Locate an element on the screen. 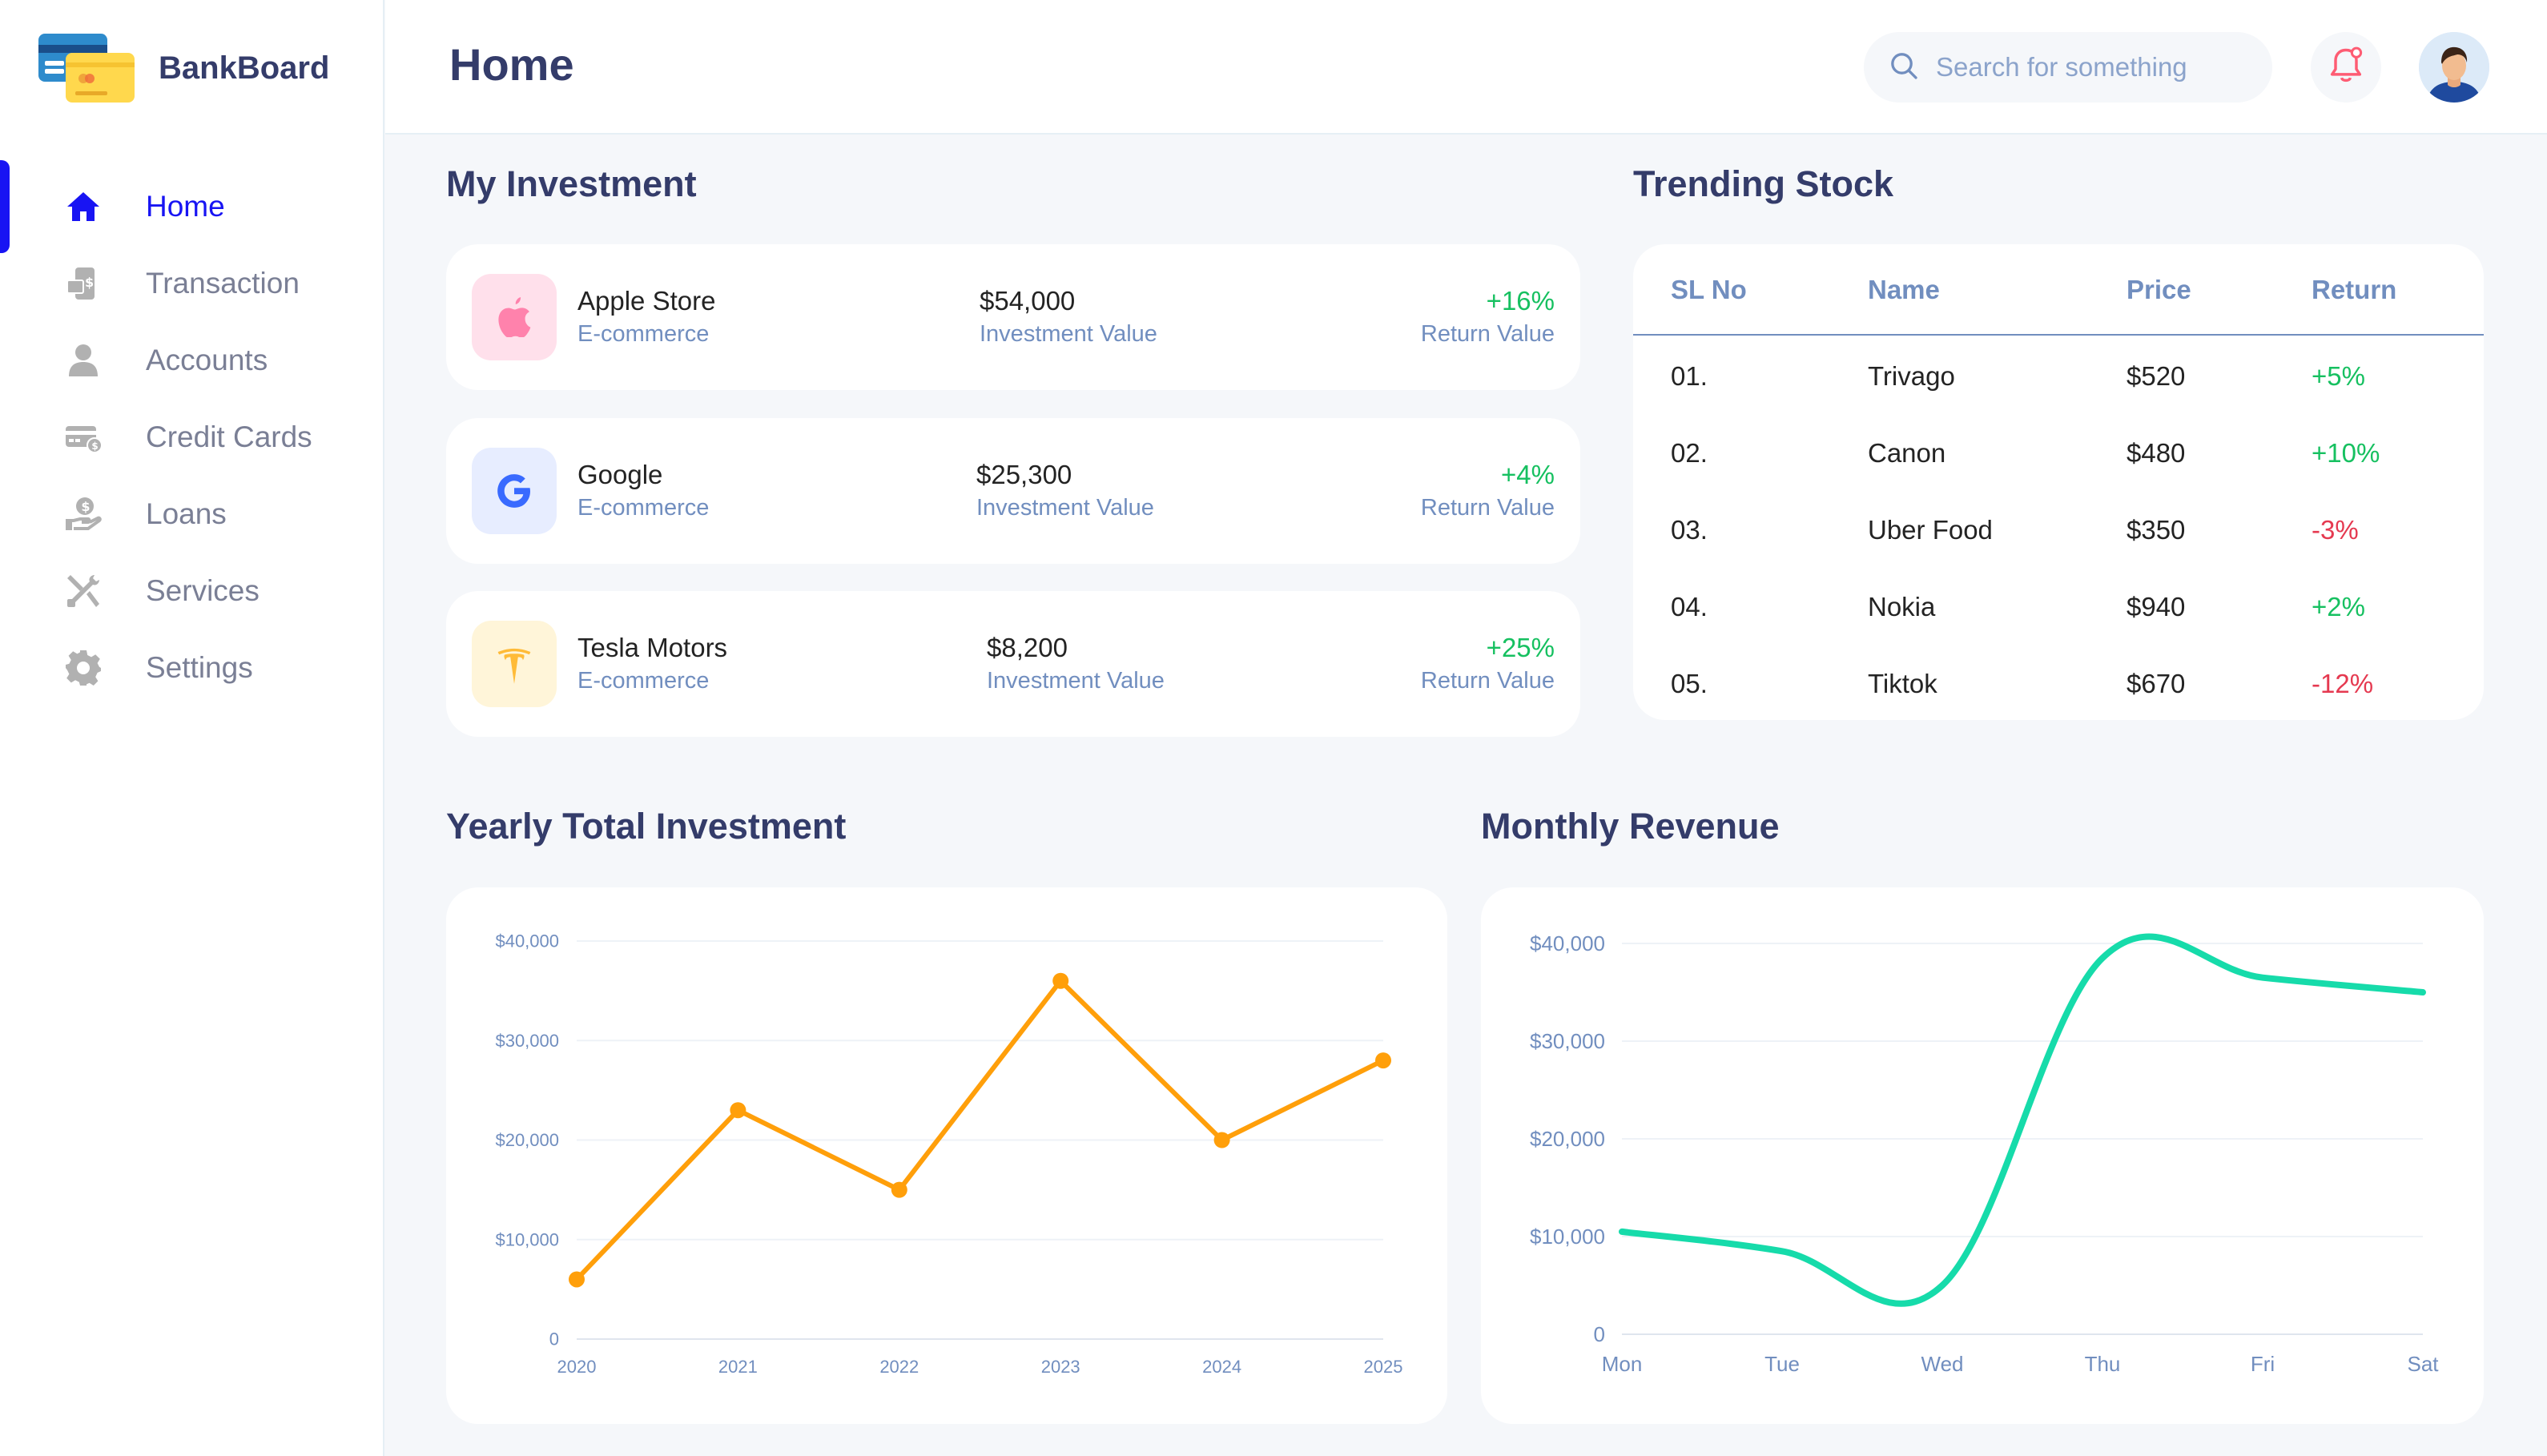  sidebar-item-transaction: $ Transaction is located at coordinates (192, 283).